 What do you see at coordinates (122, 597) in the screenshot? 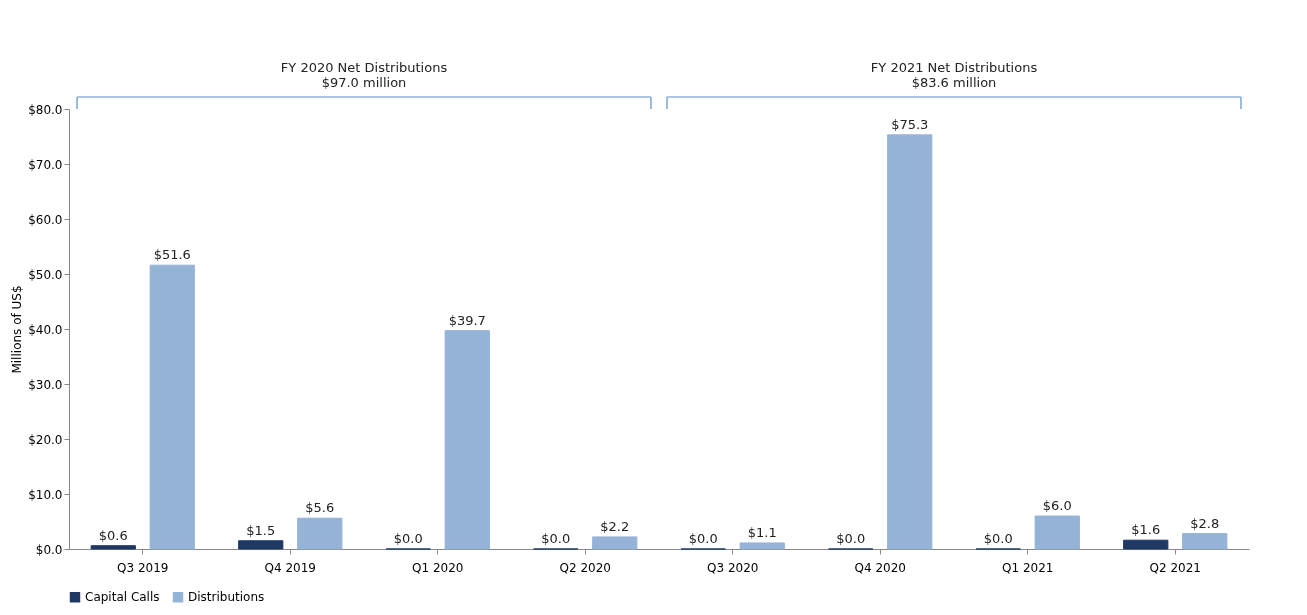
I see `legend-label: Capital Calls` at bounding box center [122, 597].